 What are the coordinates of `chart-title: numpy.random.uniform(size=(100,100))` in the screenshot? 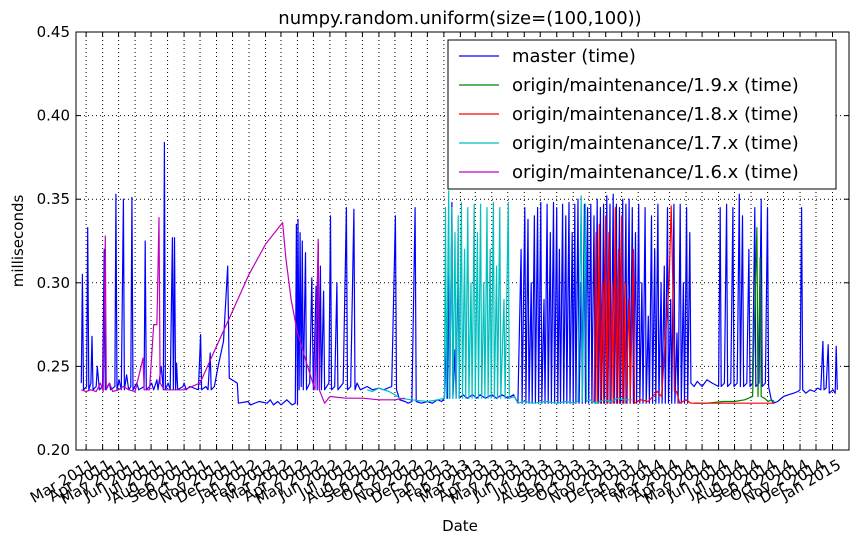 It's located at (459, 18).